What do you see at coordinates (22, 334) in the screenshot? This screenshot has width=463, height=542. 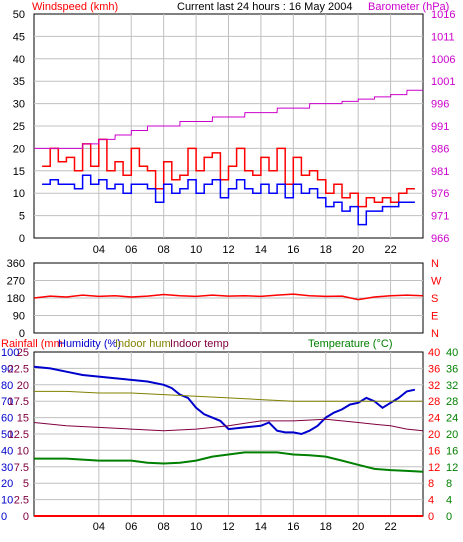 I see `direction-tick-label: 0` at bounding box center [22, 334].